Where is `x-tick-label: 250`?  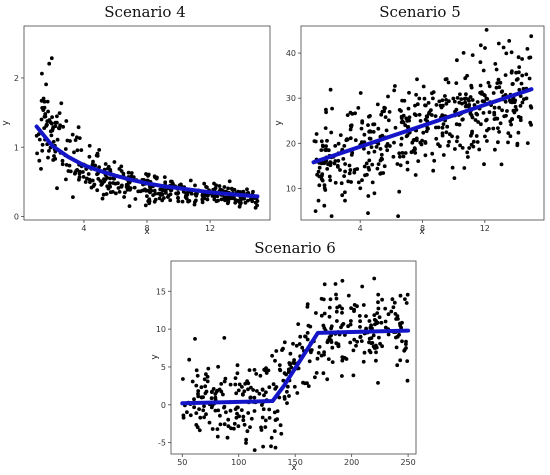 x-tick-label: 250 is located at coordinates (407, 462).